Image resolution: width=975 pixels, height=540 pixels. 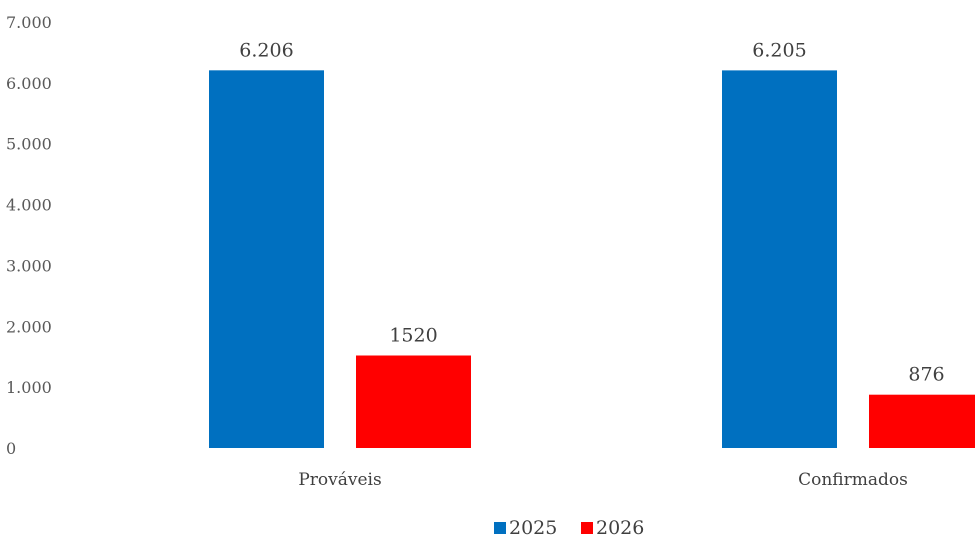 What do you see at coordinates (779, 50) in the screenshot?
I see `data-label: 6.205` at bounding box center [779, 50].